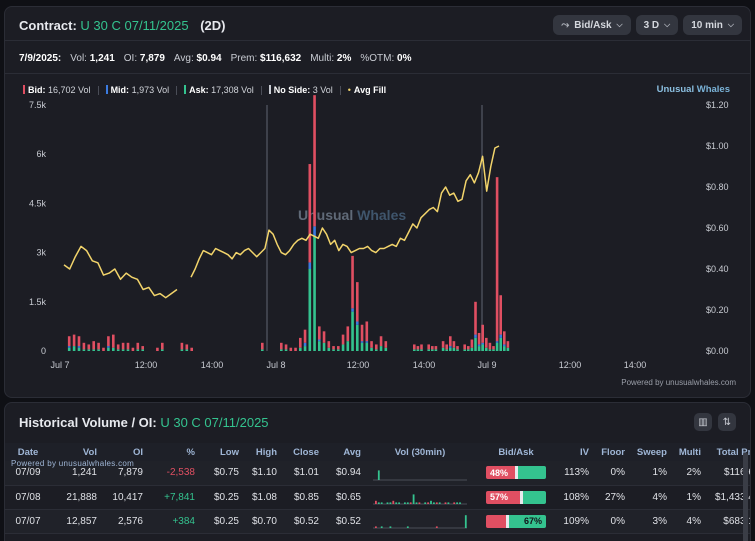 This screenshot has height=541, width=755. Describe the element at coordinates (122, 25) in the screenshot. I see `contract-title: Contract: U 30 C 07/11/2025 (2D)` at that location.